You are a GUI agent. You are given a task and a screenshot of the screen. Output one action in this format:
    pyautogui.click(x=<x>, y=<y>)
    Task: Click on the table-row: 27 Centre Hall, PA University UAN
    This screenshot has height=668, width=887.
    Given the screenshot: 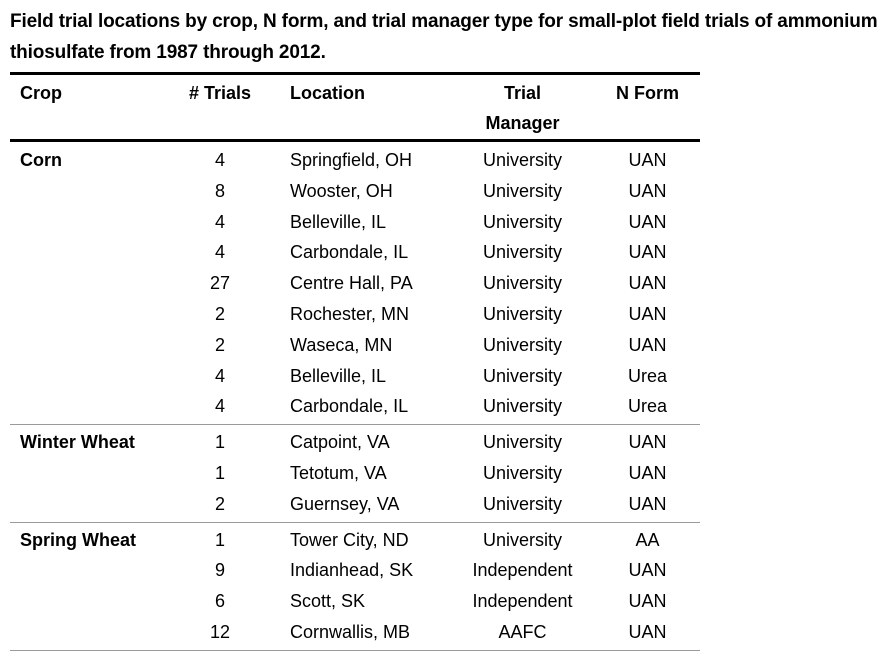 What is the action you would take?
    pyautogui.click(x=355, y=283)
    